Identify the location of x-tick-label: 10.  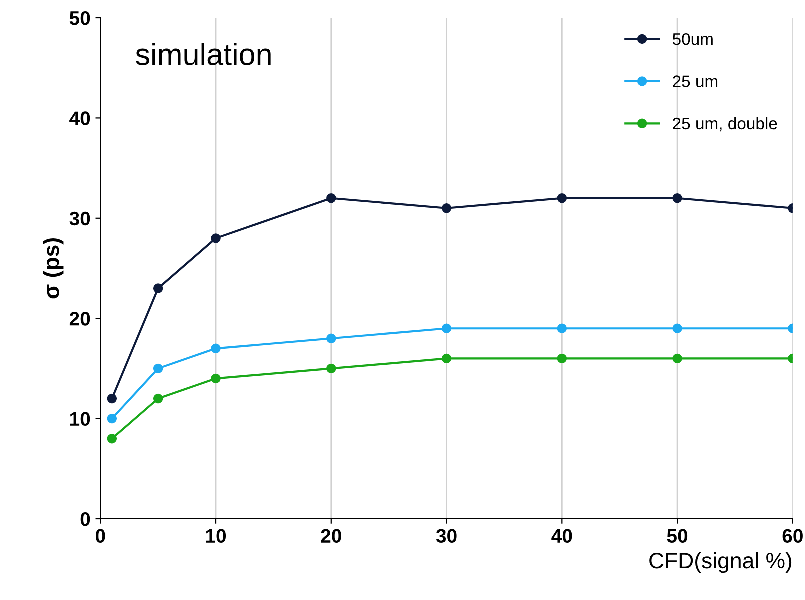
(216, 536).